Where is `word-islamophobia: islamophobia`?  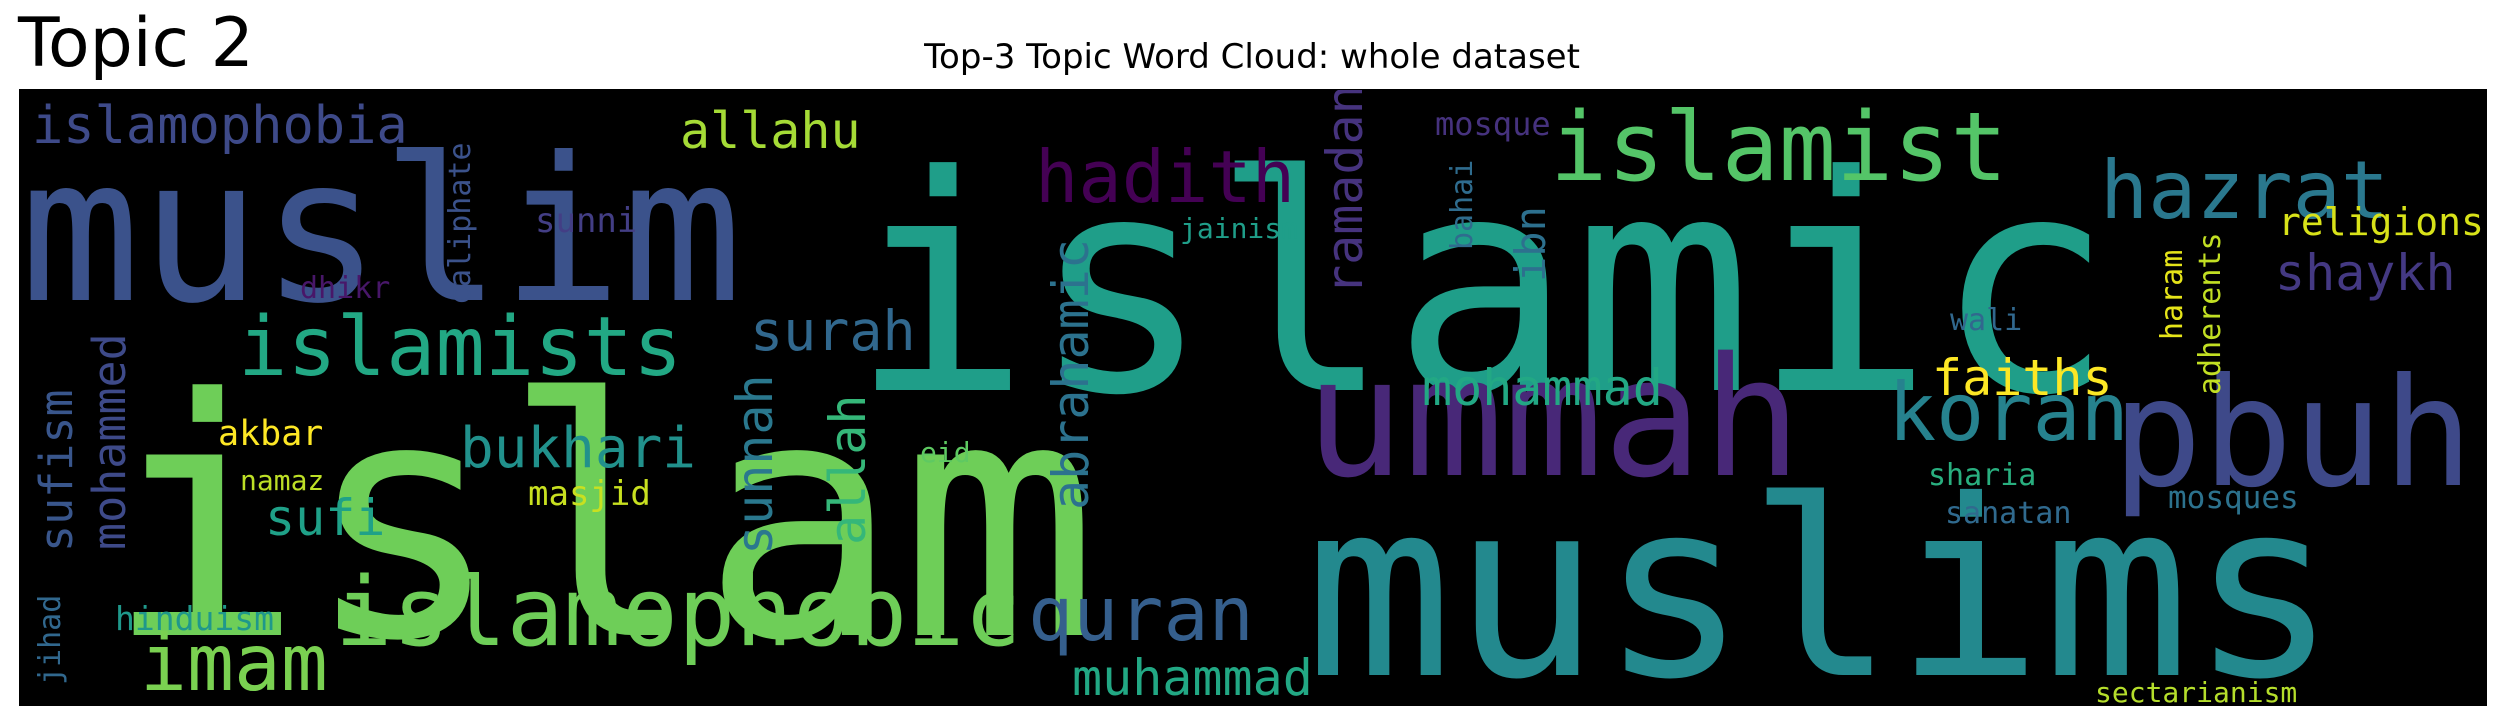 word-islamophobia: islamophobia is located at coordinates (220, 126).